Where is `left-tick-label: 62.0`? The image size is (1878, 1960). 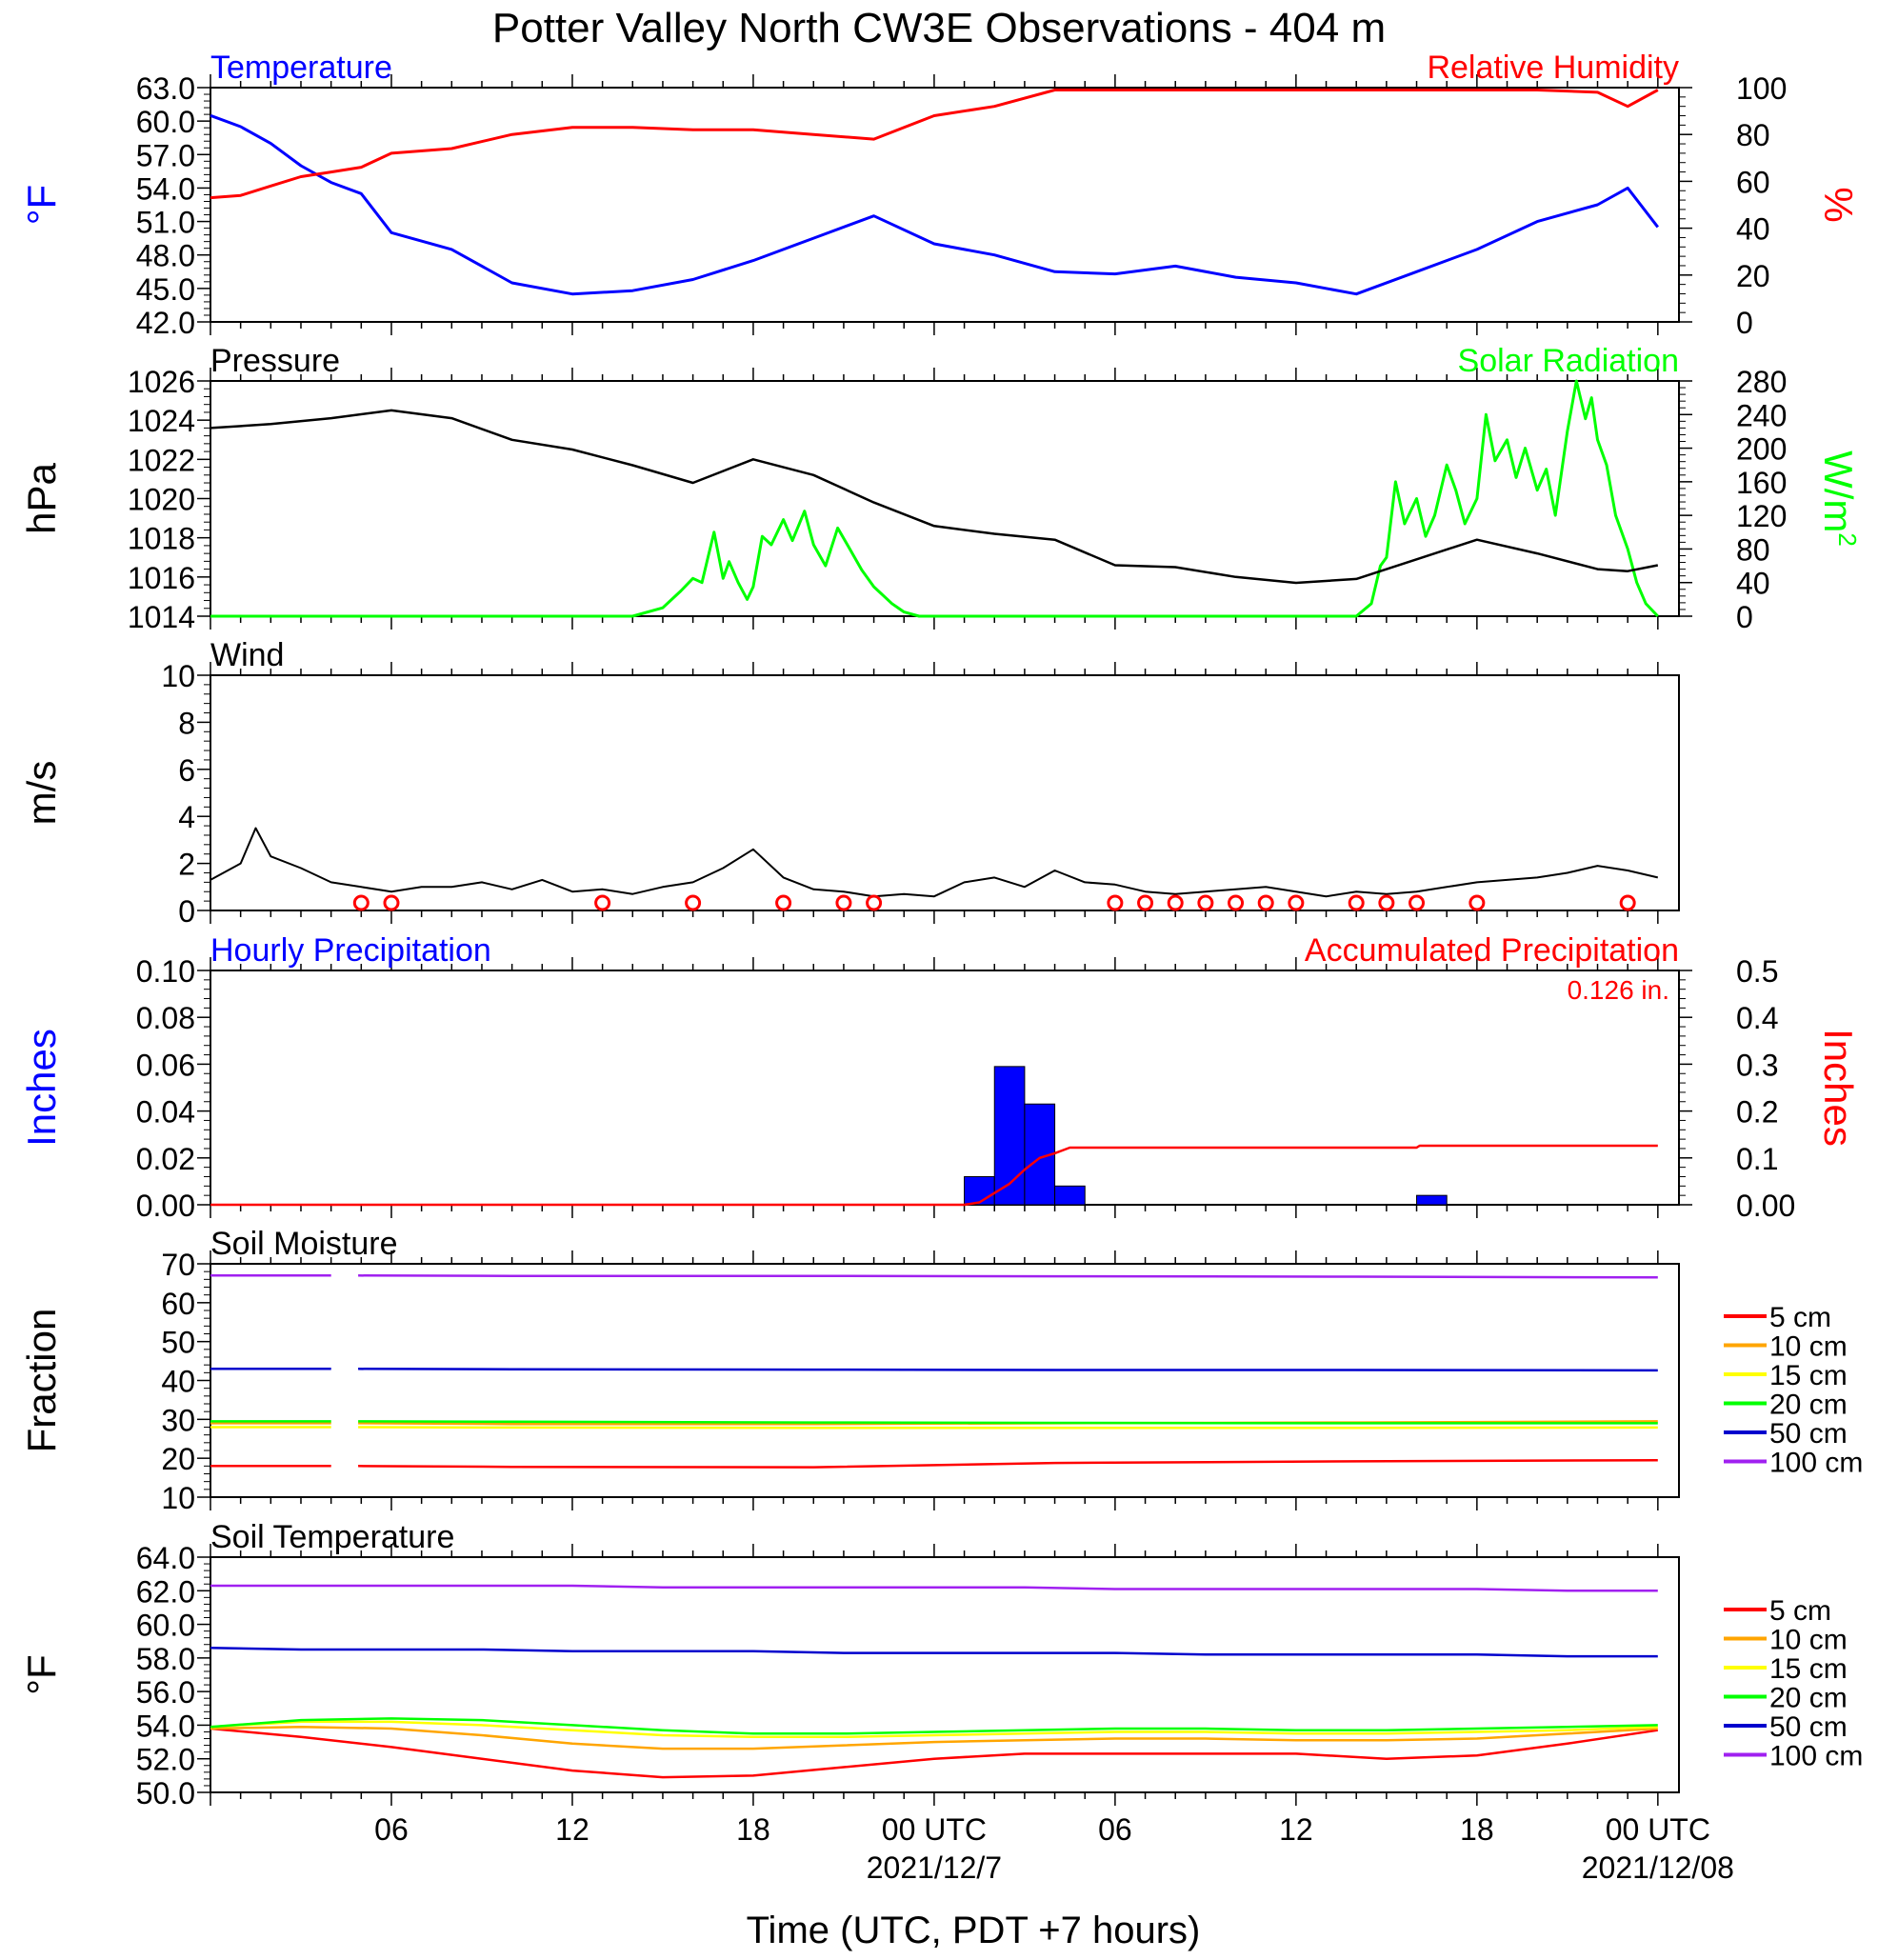 left-tick-label: 62.0 is located at coordinates (165, 1591).